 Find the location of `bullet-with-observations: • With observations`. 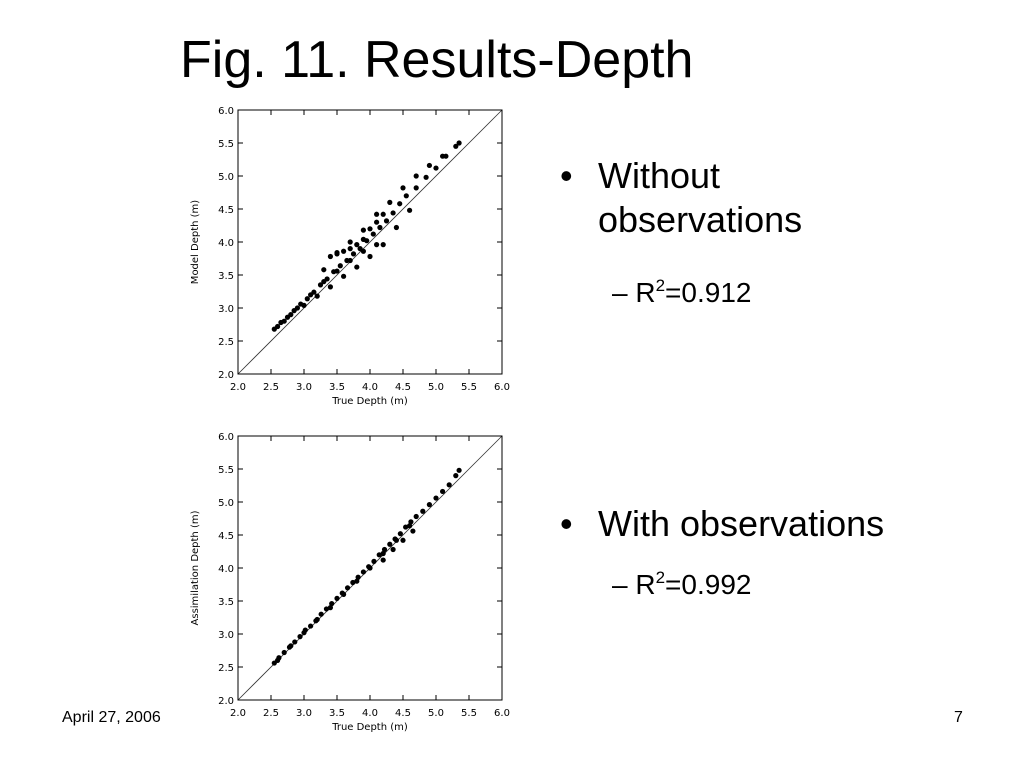

bullet-with-observations: • With observations is located at coordinates (780, 524).